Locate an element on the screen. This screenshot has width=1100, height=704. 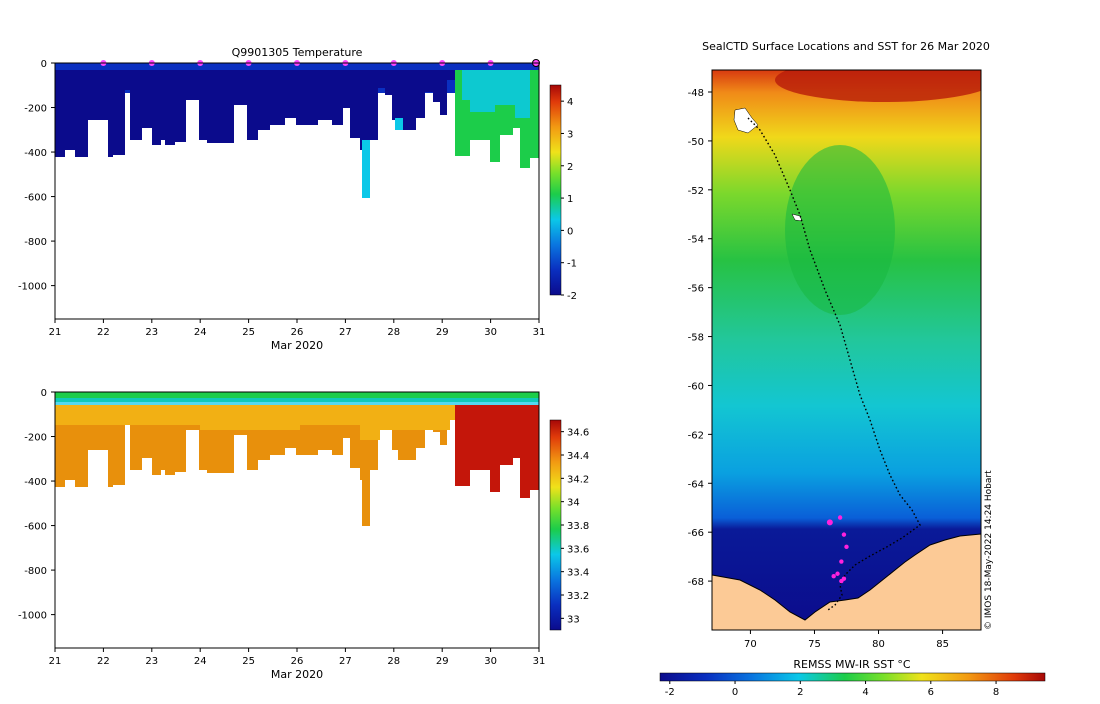
kerguelen-island is located at coordinates (746, 120).